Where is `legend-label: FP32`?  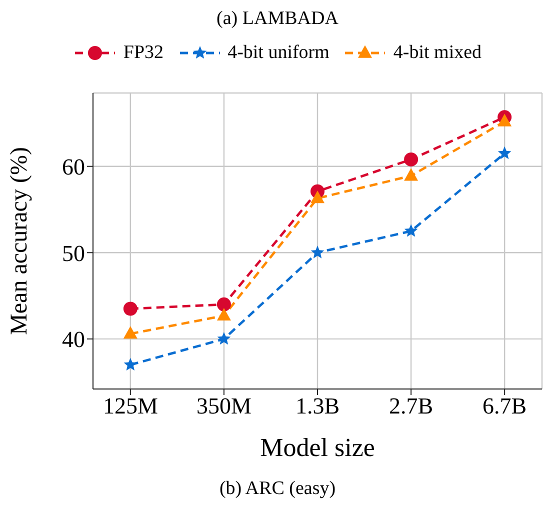 legend-label: FP32 is located at coordinates (143, 53).